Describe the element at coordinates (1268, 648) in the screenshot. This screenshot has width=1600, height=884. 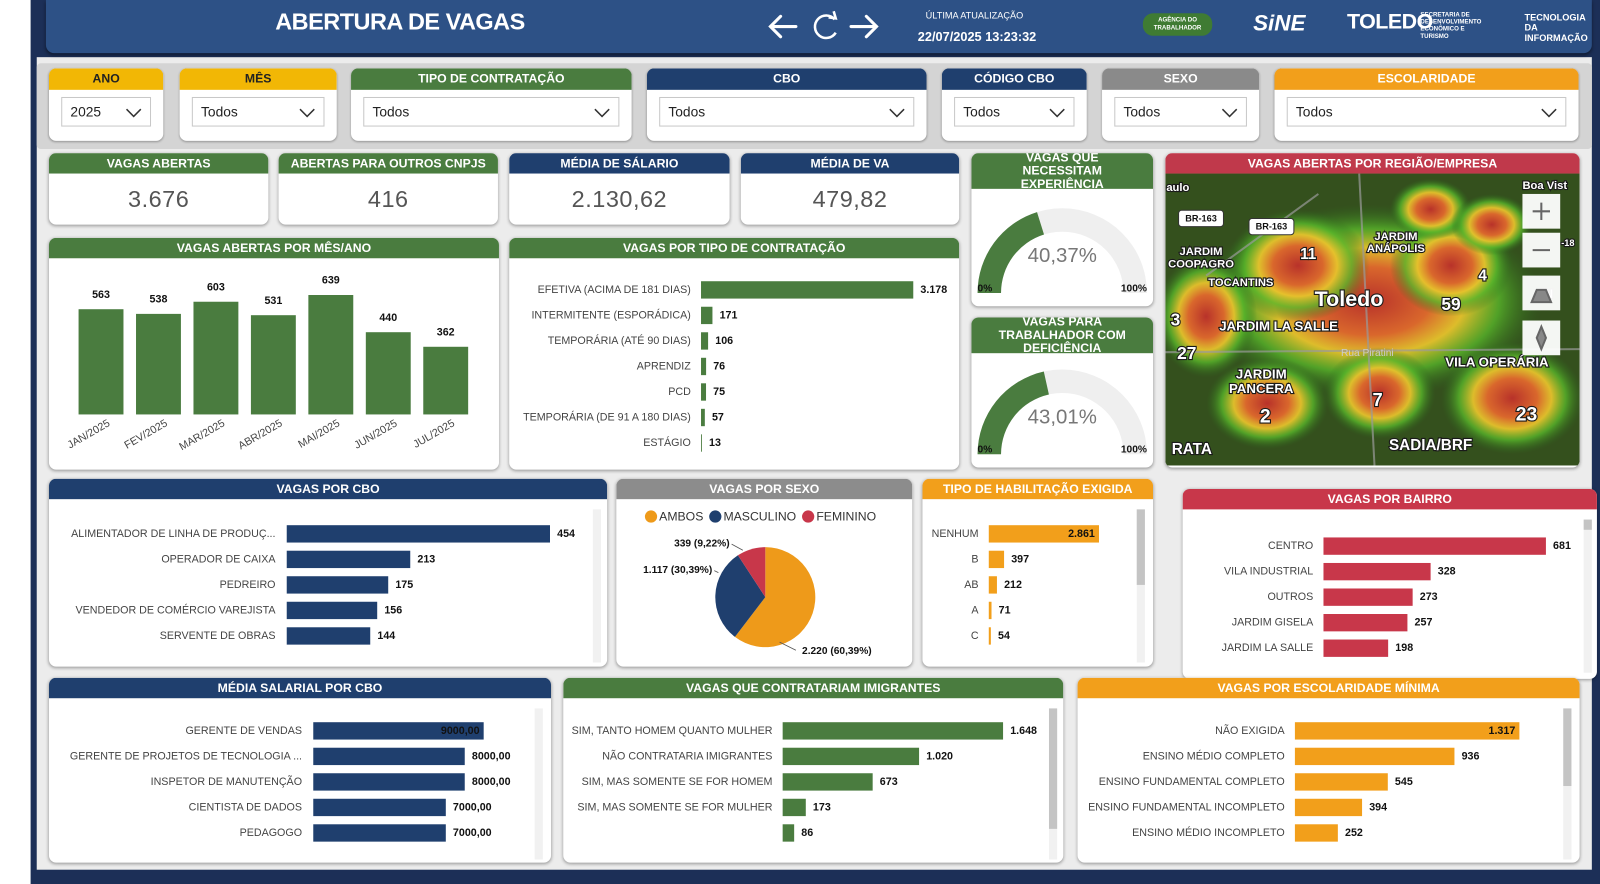
I see `category-label: JARDIM LA SALLE` at that location.